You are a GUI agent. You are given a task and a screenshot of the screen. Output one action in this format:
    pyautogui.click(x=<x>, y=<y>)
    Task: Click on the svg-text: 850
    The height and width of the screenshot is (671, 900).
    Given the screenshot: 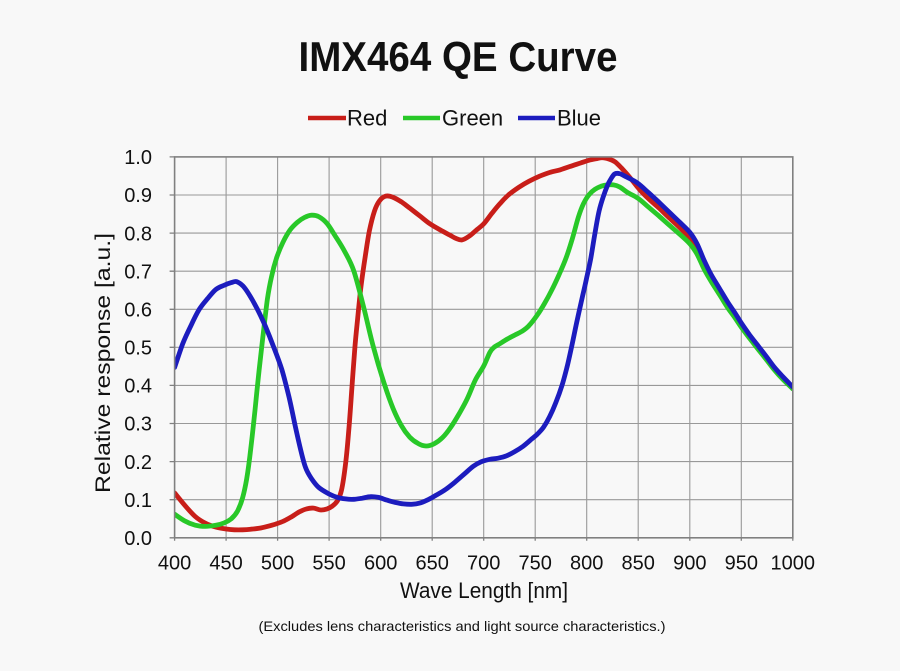 What is the action you would take?
    pyautogui.click(x=638, y=564)
    